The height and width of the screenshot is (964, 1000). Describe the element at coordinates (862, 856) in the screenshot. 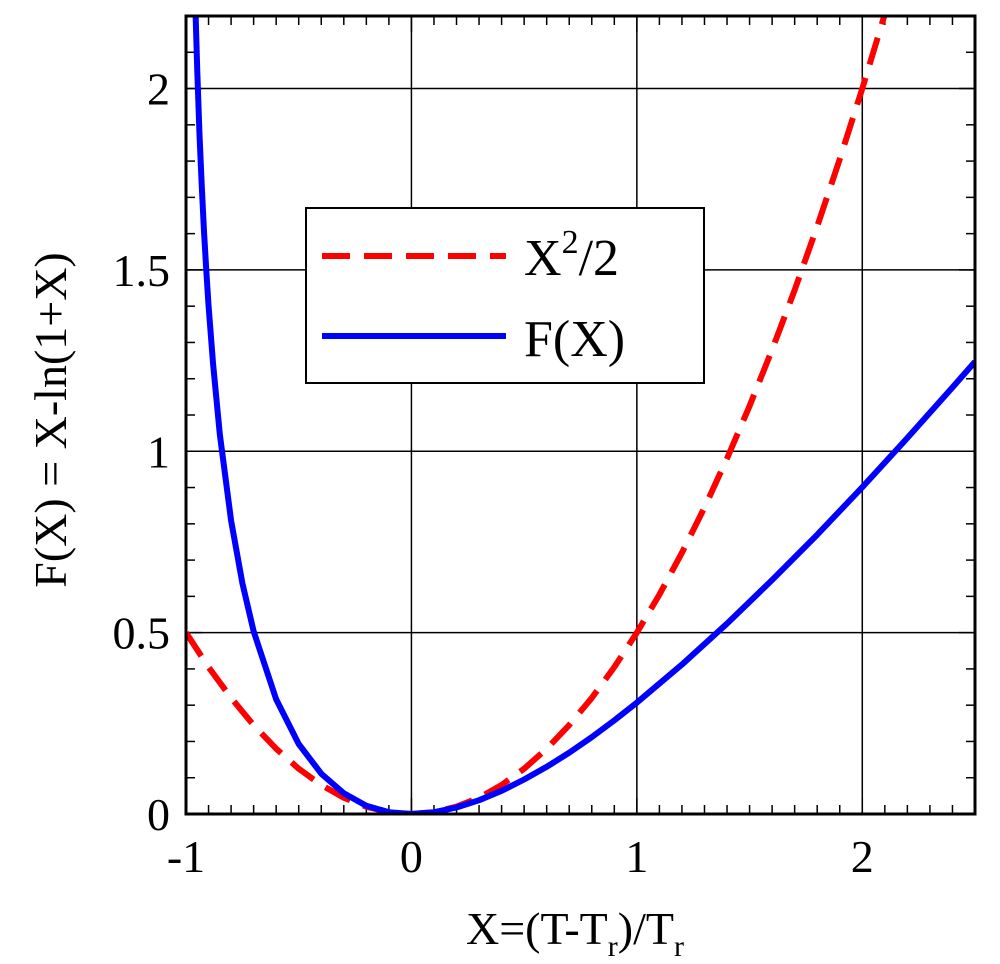

I see `x-tick-label-3: 2` at that location.